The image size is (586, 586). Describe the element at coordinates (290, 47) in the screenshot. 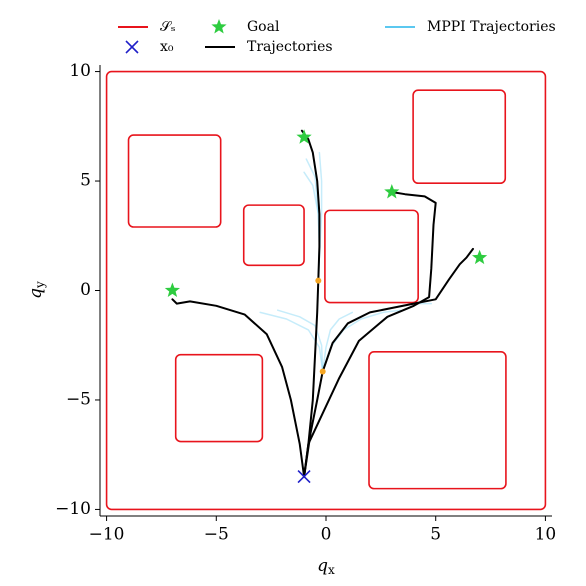

I see `legend-label: Trajectories` at that location.